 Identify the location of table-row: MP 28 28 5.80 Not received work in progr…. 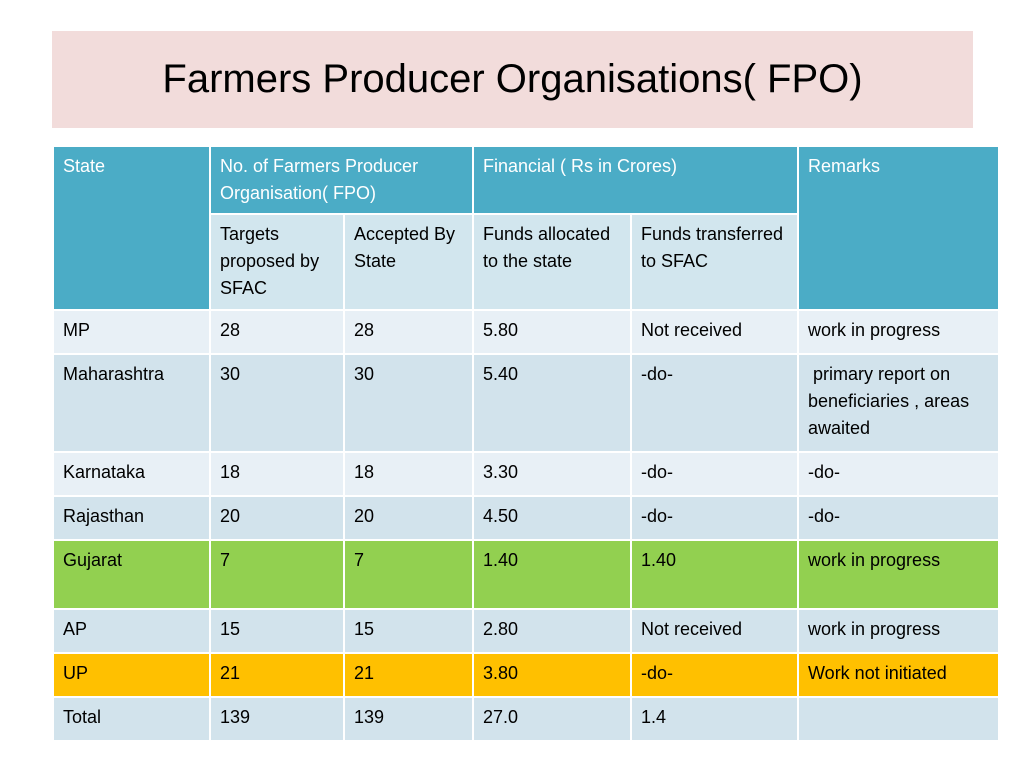
(526, 332).